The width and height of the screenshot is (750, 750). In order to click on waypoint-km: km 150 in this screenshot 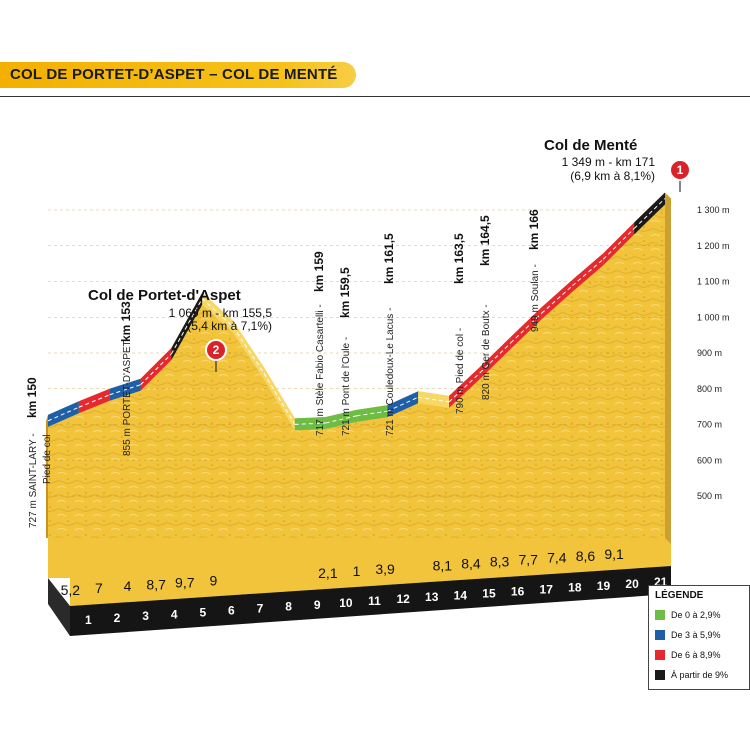, I will do `click(32, 397)`.